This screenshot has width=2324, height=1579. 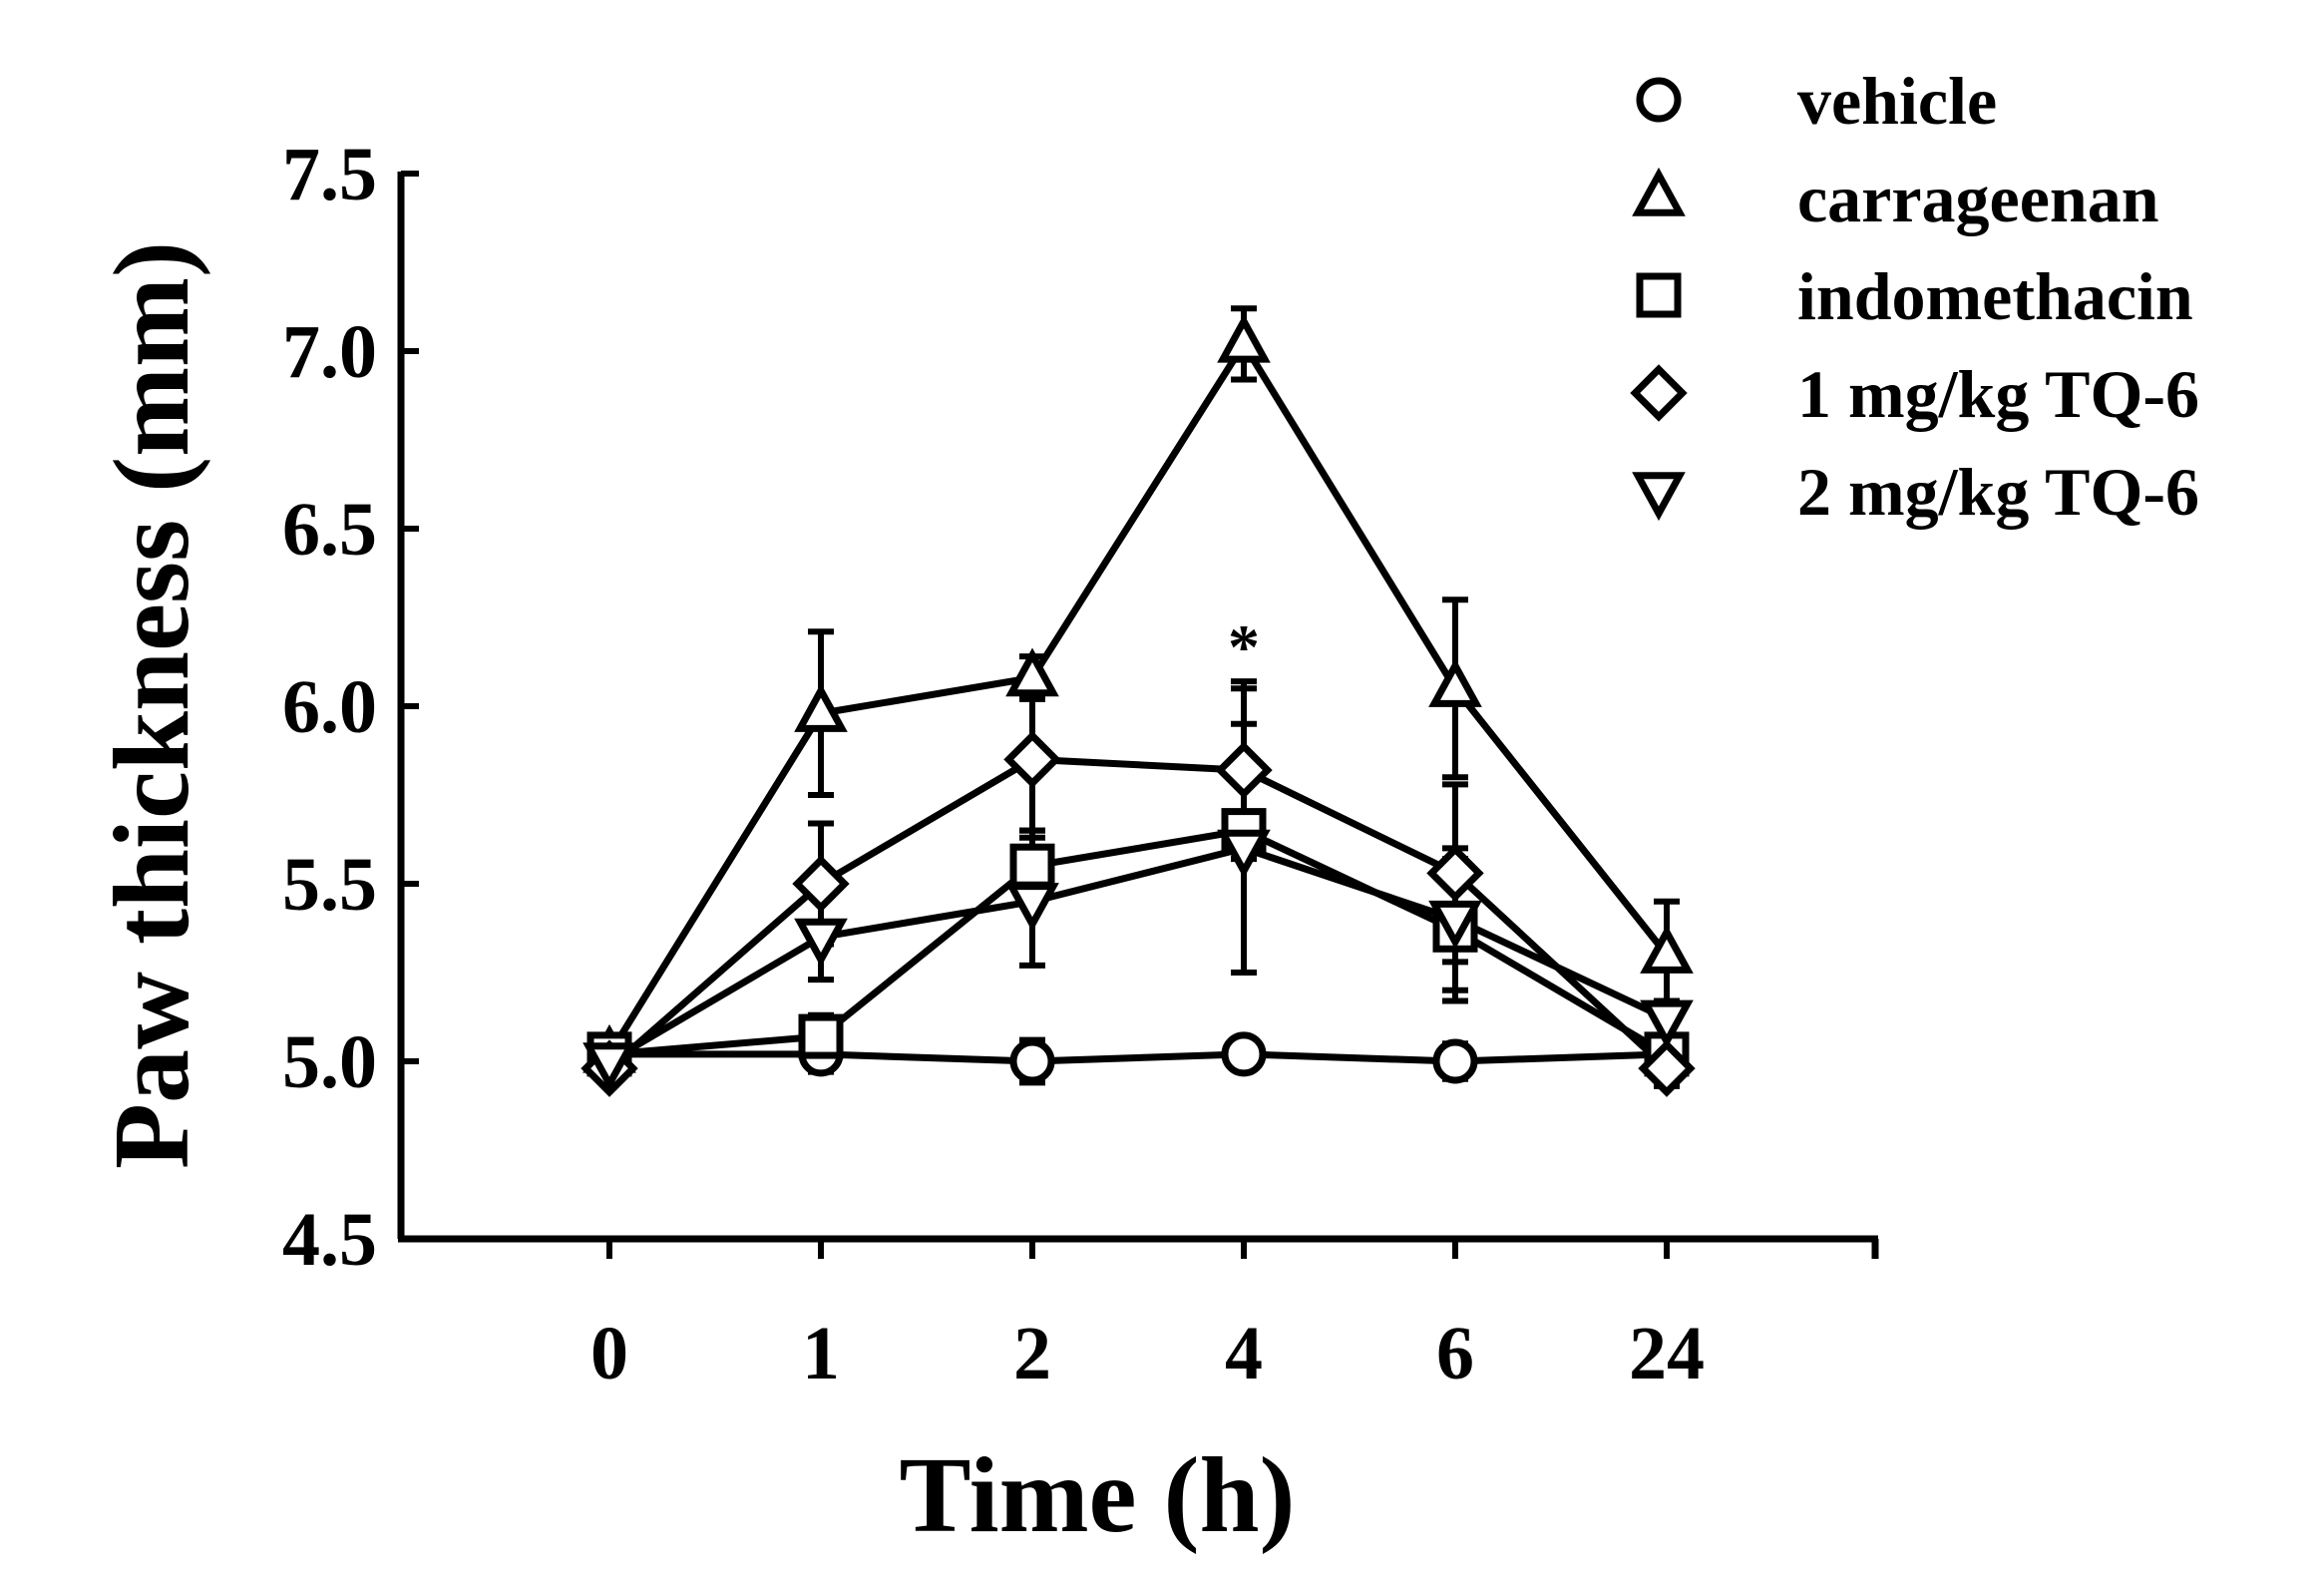 What do you see at coordinates (1244, 646) in the screenshot?
I see `significance-asterisk: *` at bounding box center [1244, 646].